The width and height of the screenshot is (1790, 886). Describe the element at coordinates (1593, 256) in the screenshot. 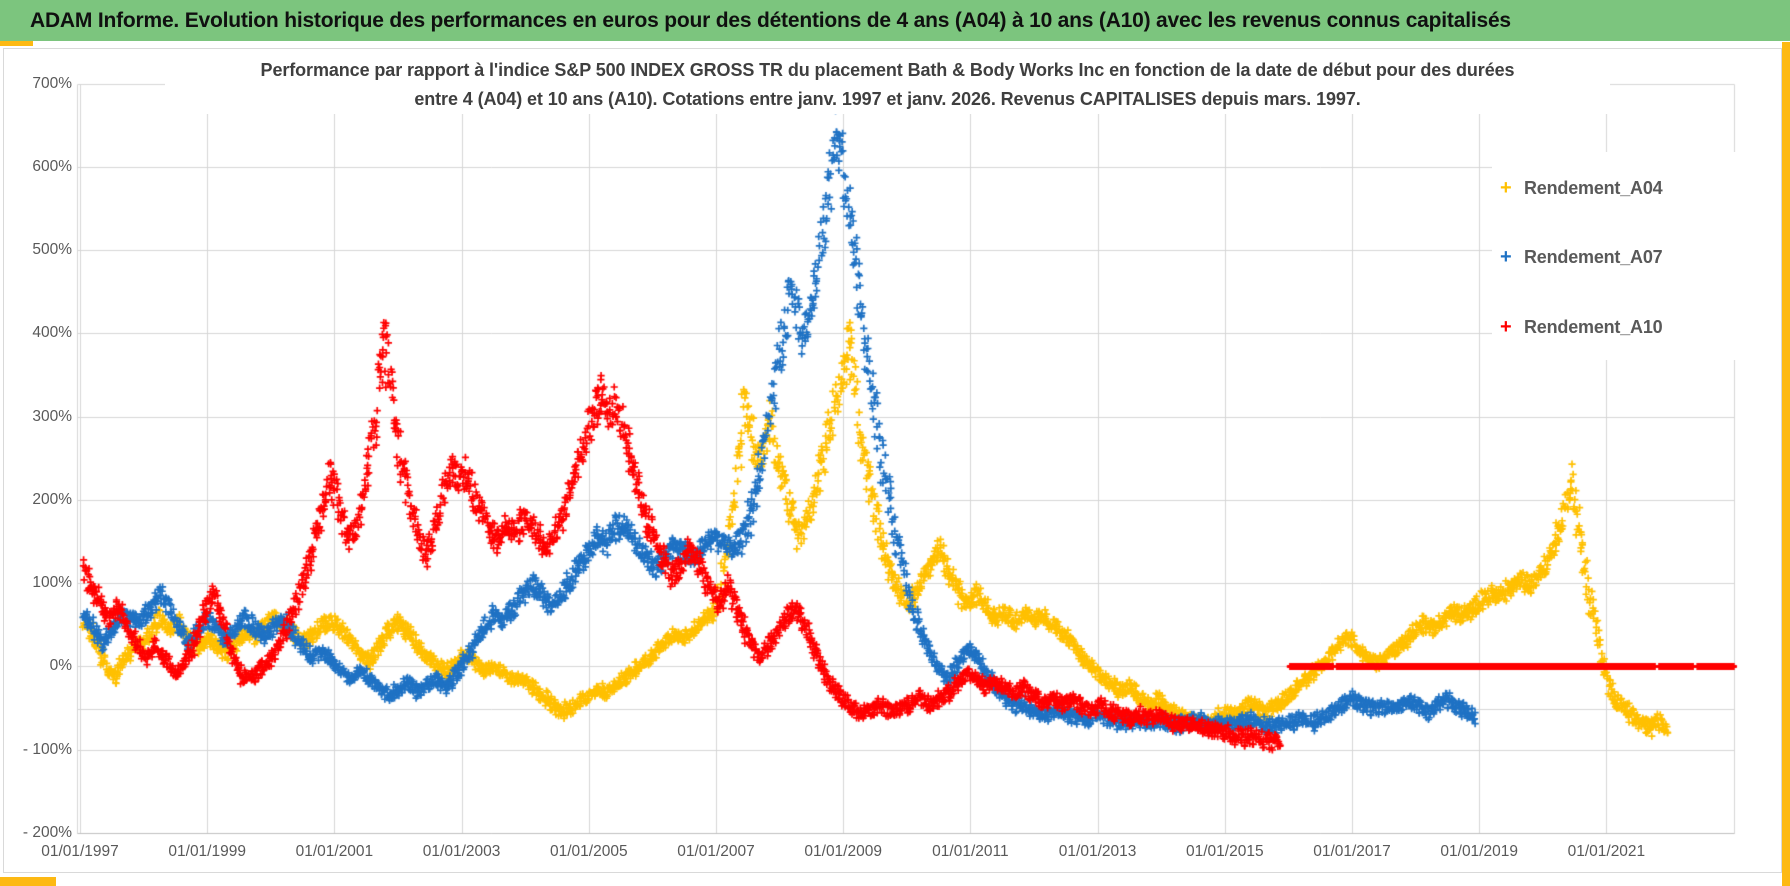

I see `legend-label: Rendement_A07` at that location.